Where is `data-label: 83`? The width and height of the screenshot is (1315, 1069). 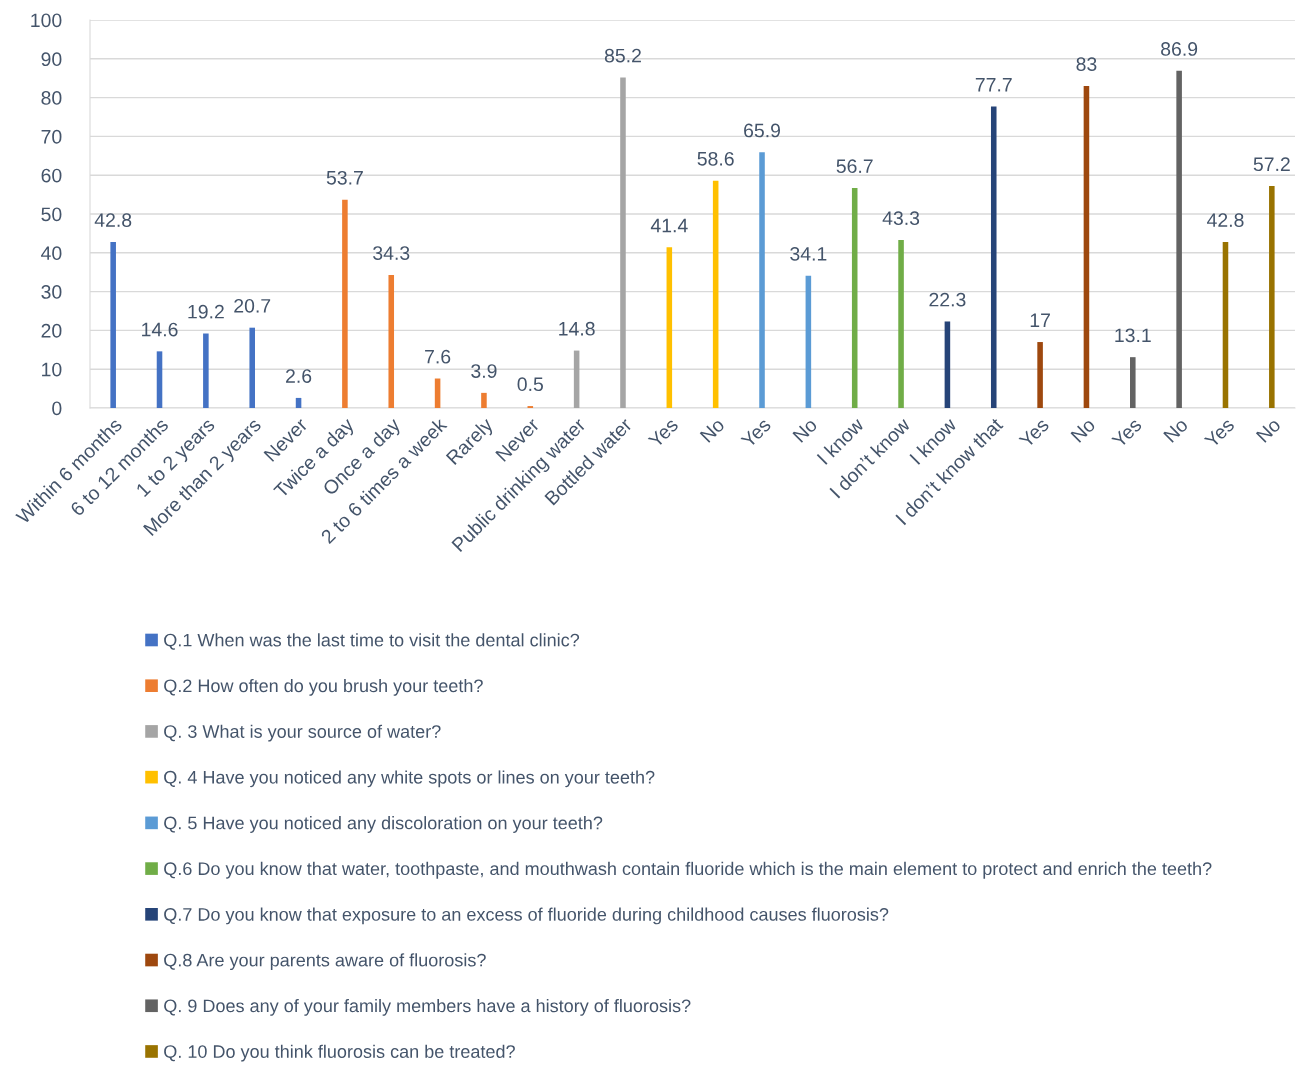 data-label: 83 is located at coordinates (1086, 64).